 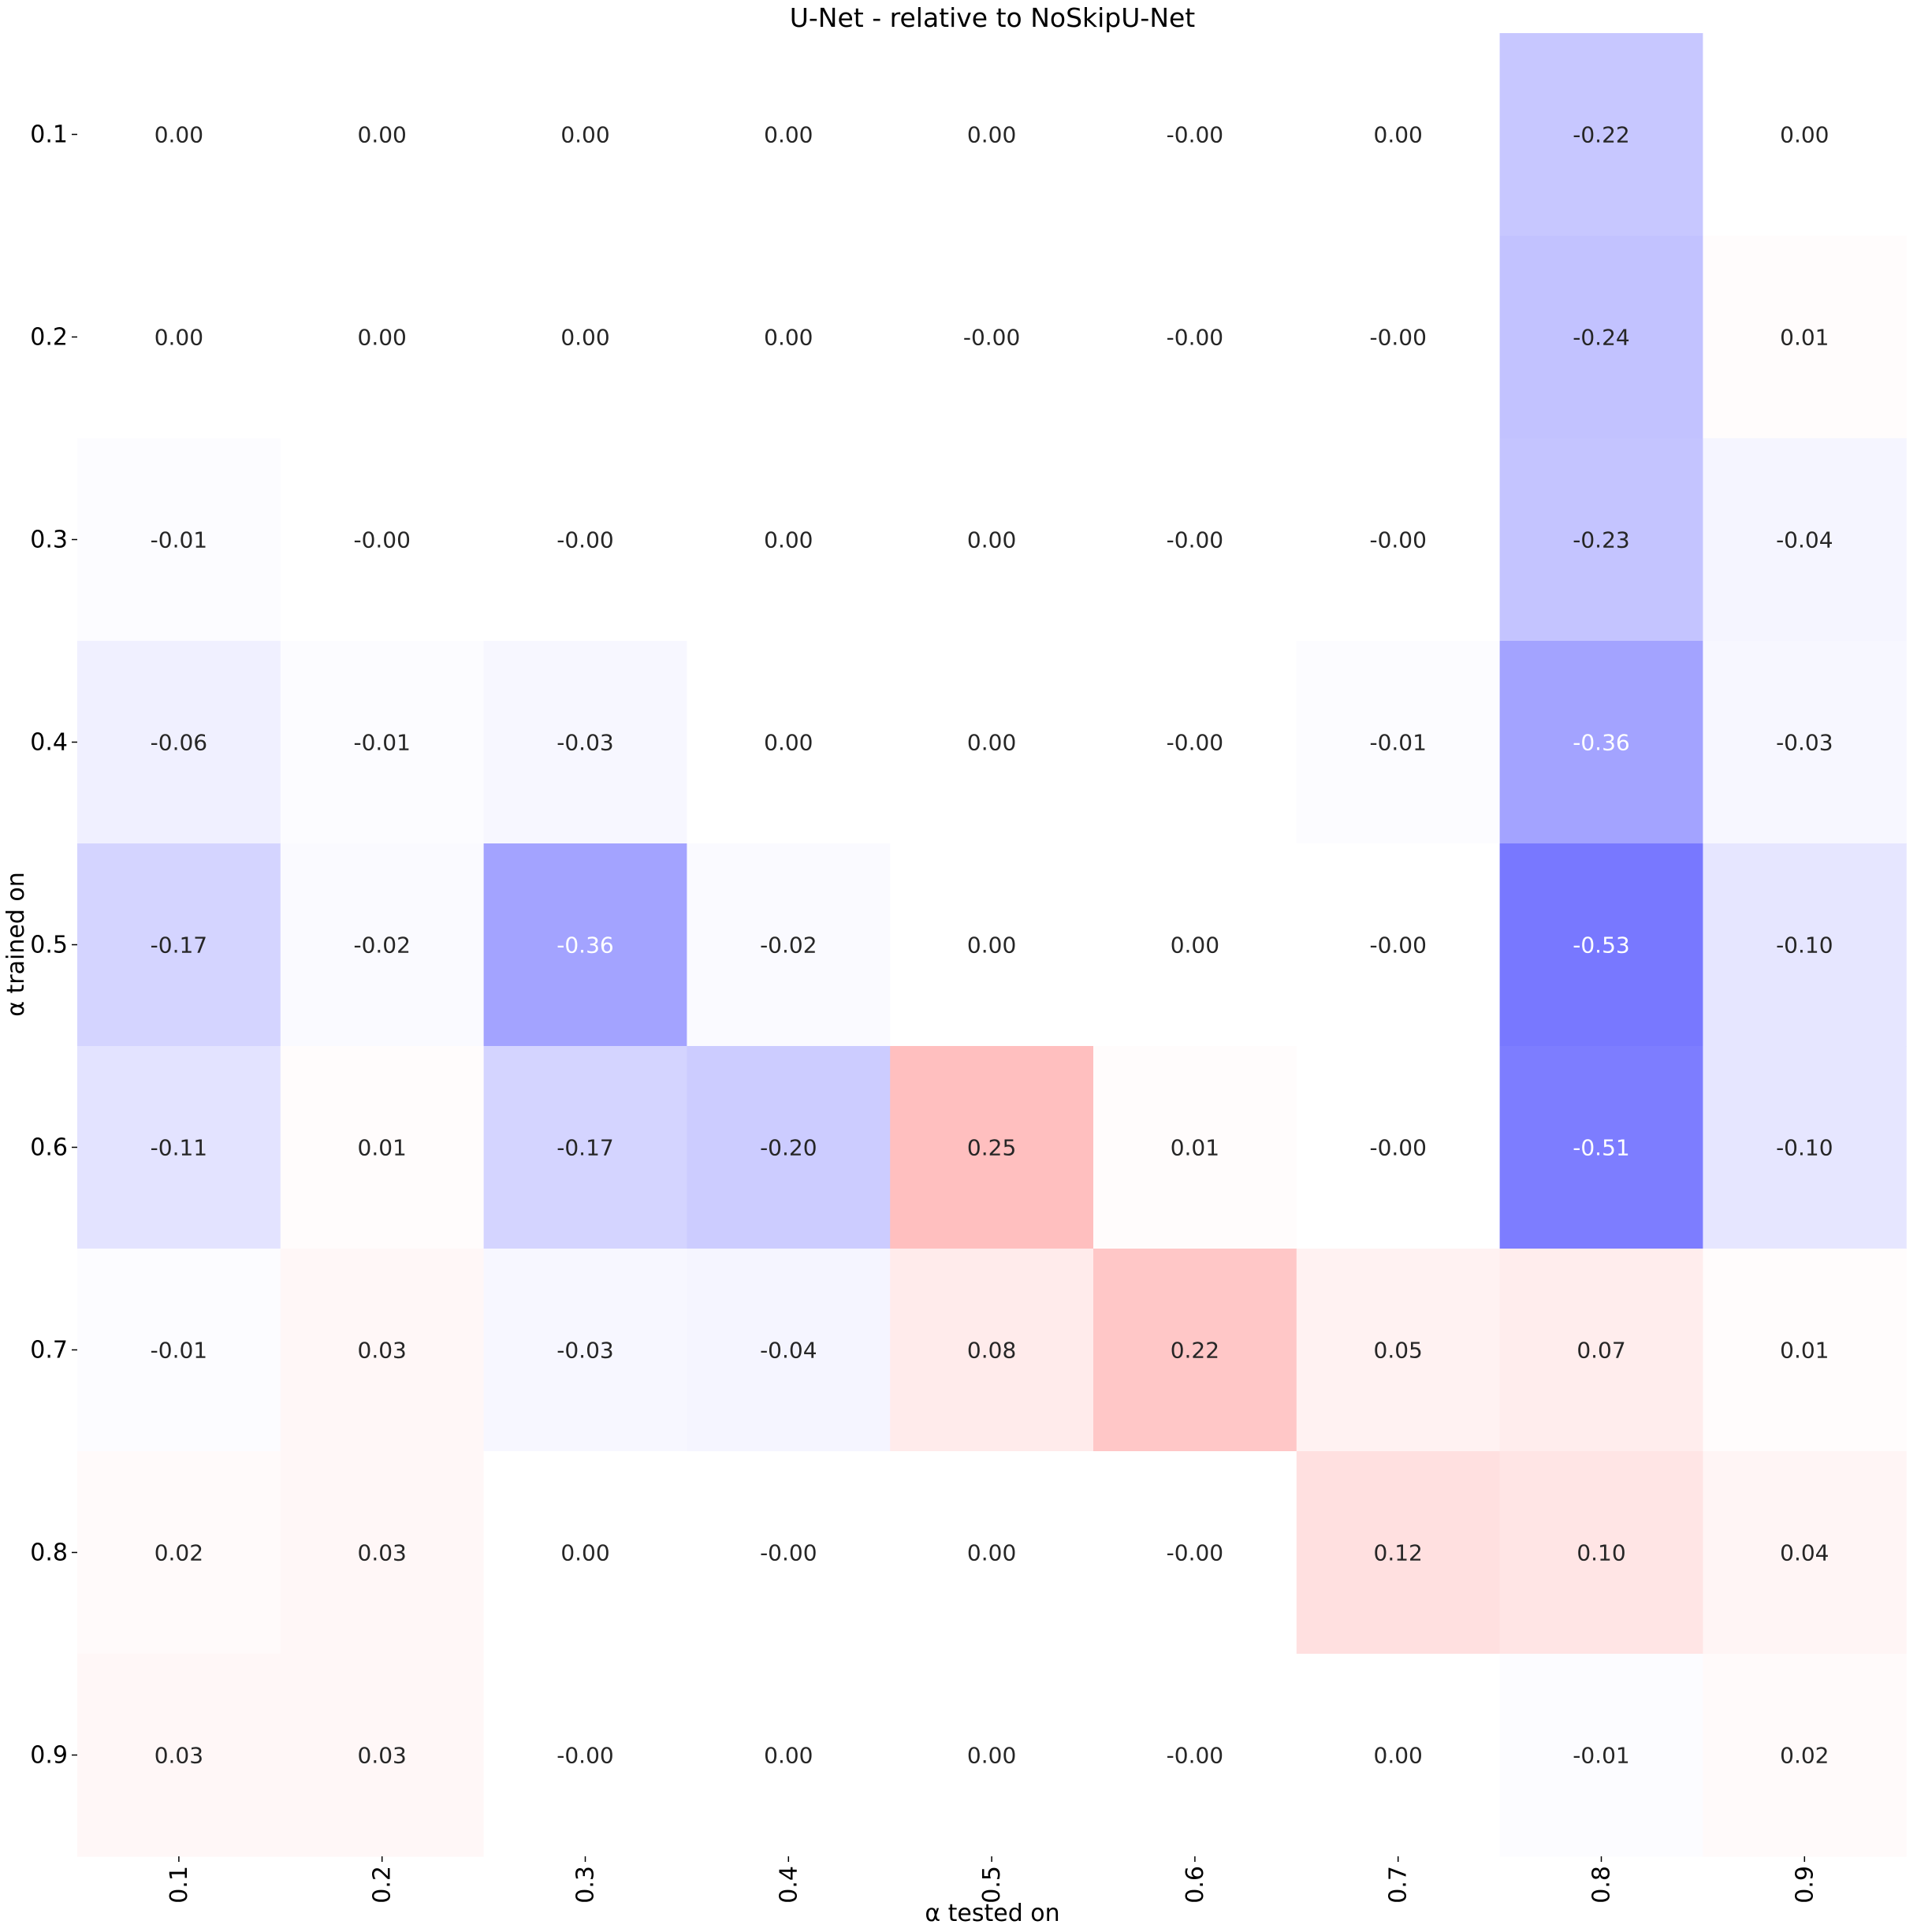 I want to click on y-tick-label-3: 0.3, so click(x=49, y=540).